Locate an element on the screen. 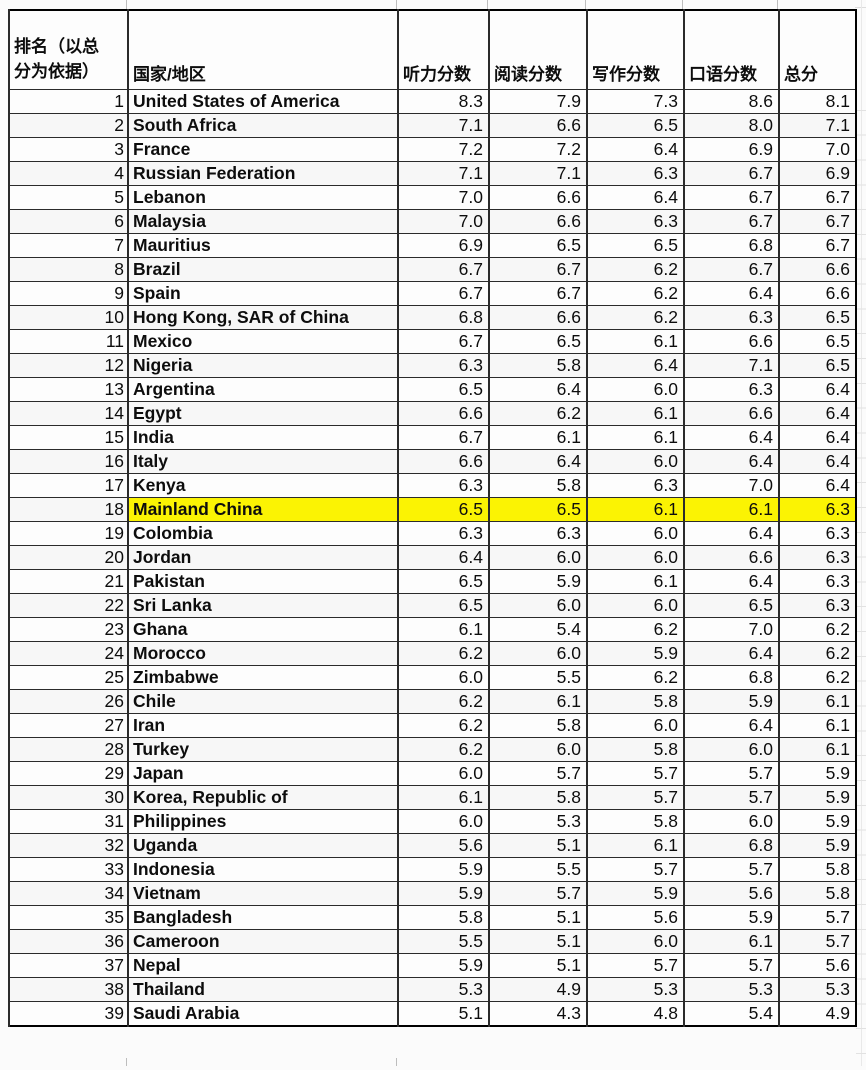  reading-score-cell: 5.1 is located at coordinates (538, 965).